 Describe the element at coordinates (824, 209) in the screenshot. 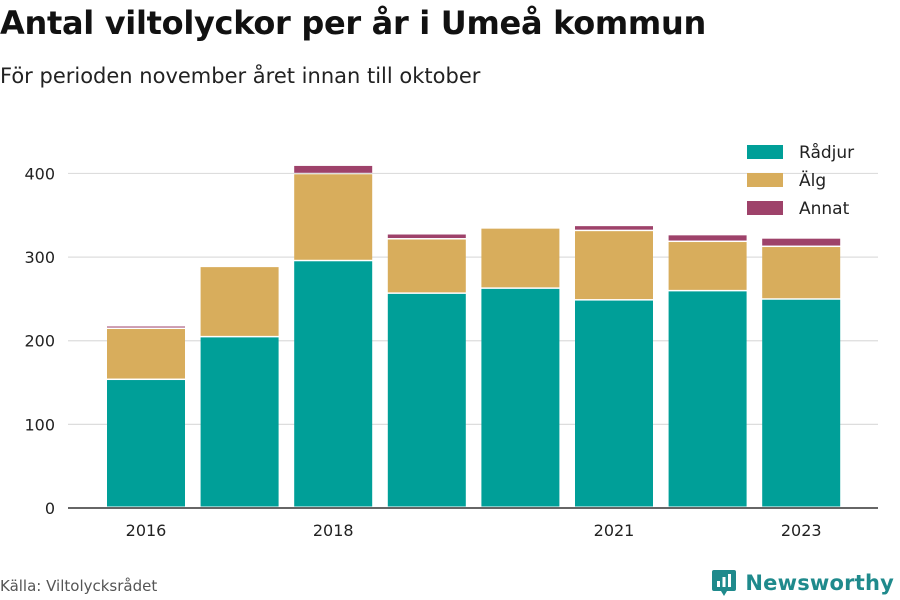

I see `legend-label: Annat` at that location.